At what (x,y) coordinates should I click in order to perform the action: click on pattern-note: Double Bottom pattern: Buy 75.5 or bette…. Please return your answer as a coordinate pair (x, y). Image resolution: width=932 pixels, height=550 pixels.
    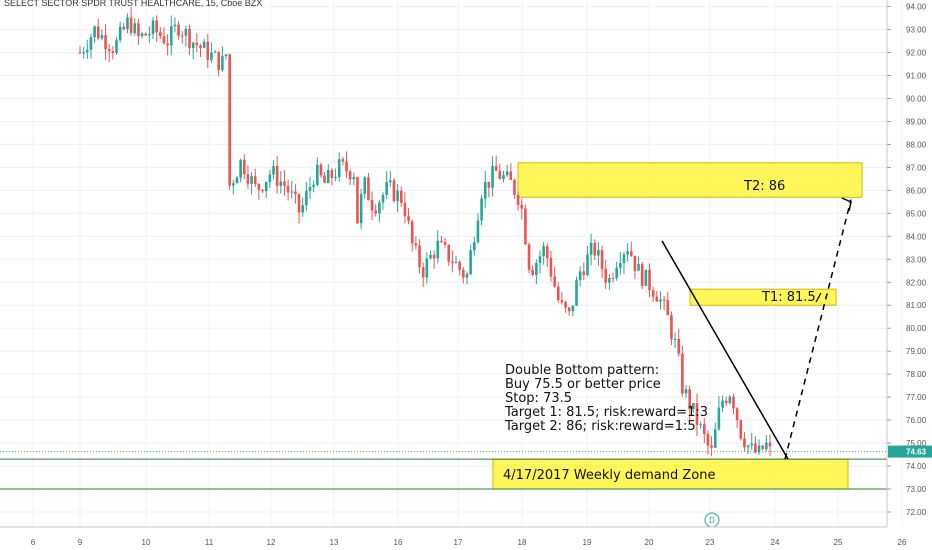
    Looking at the image, I should click on (606, 399).